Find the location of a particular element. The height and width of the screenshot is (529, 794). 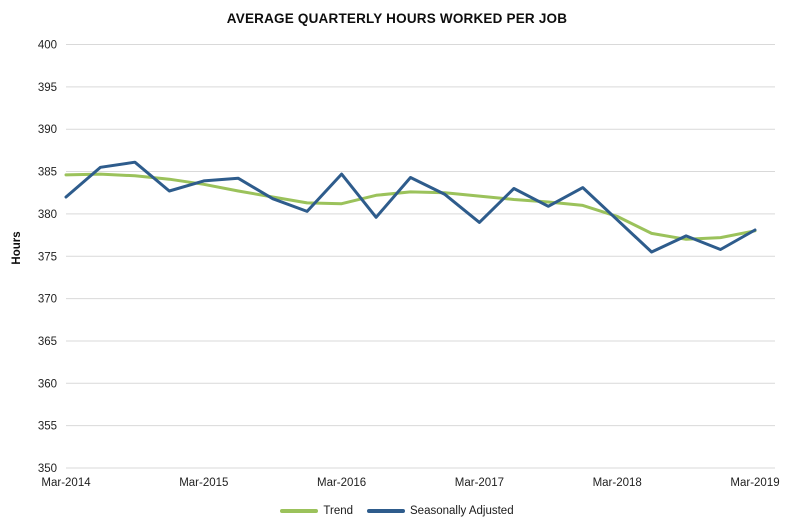

legend-item-seasonally-adjusted: Seasonally Adjusted is located at coordinates (440, 511).